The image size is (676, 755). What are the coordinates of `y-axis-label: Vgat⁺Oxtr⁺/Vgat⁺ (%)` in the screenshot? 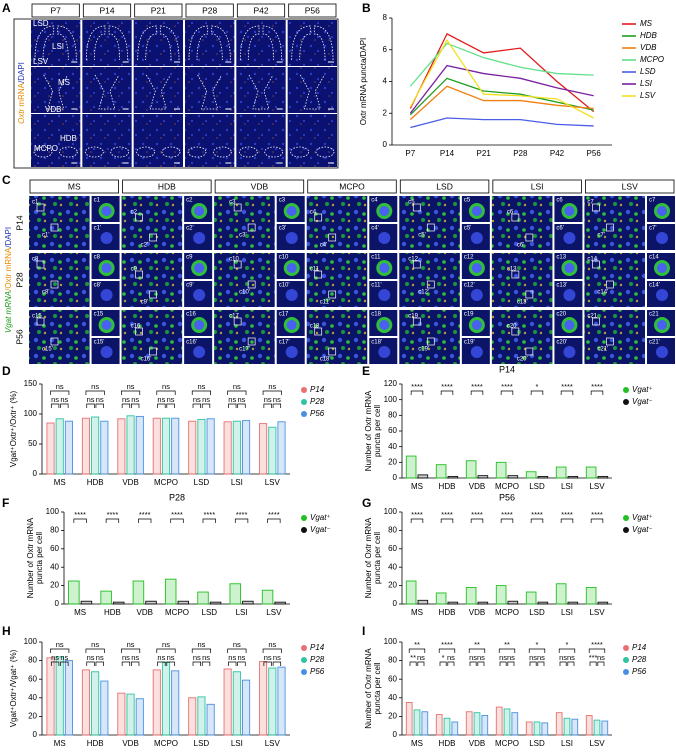 It's located at (13, 688).